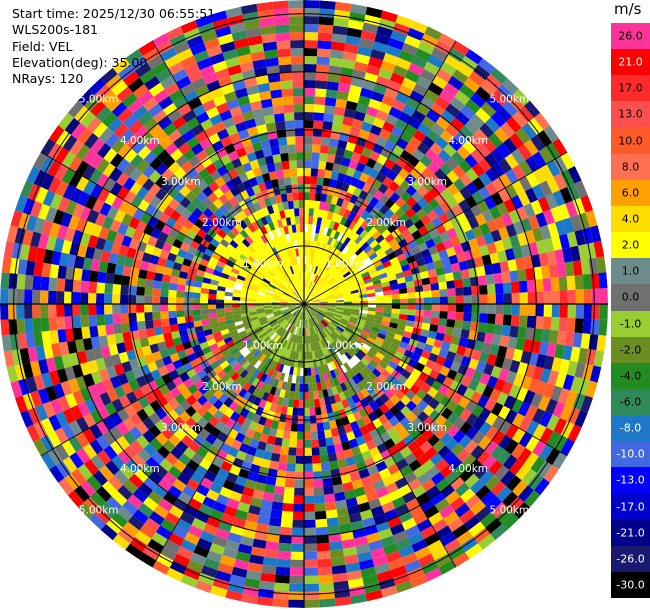 Image resolution: width=650 pixels, height=610 pixels. What do you see at coordinates (263, 346) in the screenshot?
I see `range-ring-label: 1.00km` at bounding box center [263, 346].